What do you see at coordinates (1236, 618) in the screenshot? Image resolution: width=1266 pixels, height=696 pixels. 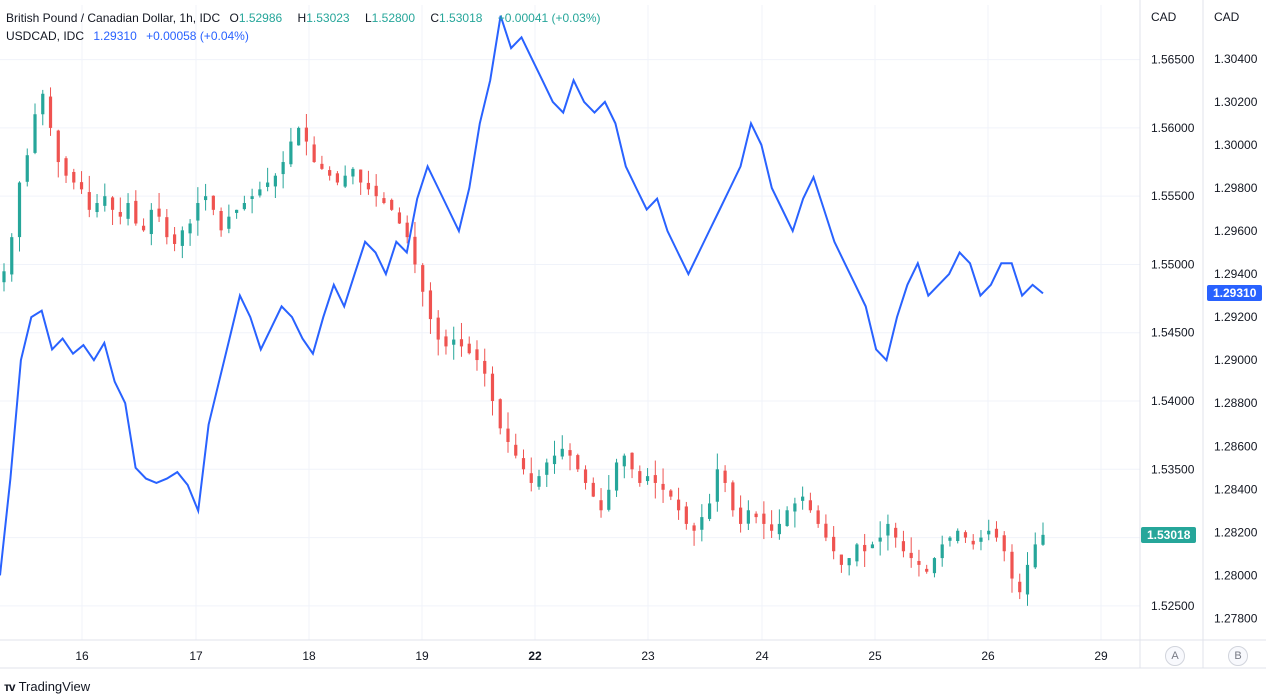 I see `right-scale-tick: 1.27800` at bounding box center [1236, 618].